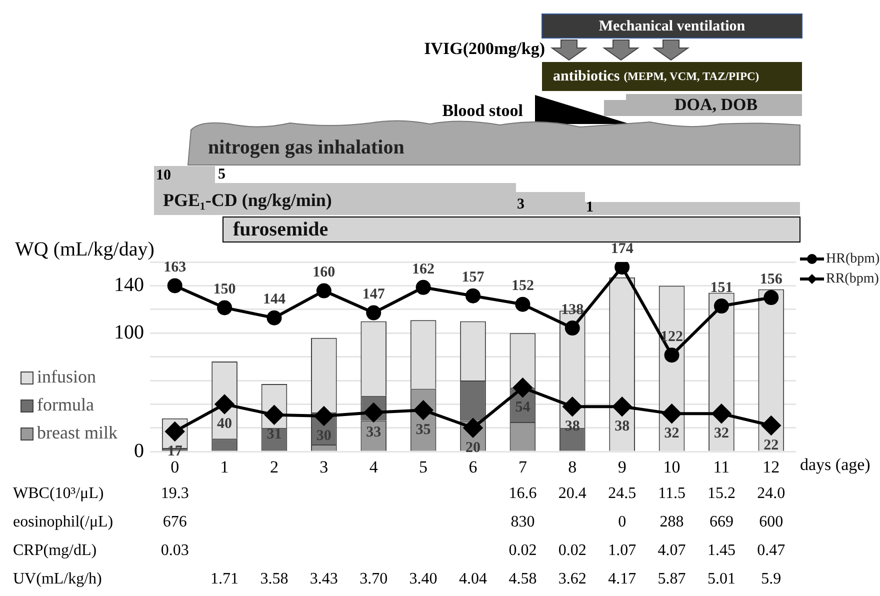 The height and width of the screenshot is (596, 880). What do you see at coordinates (175, 466) in the screenshot?
I see `x-tick-label: 0` at bounding box center [175, 466].